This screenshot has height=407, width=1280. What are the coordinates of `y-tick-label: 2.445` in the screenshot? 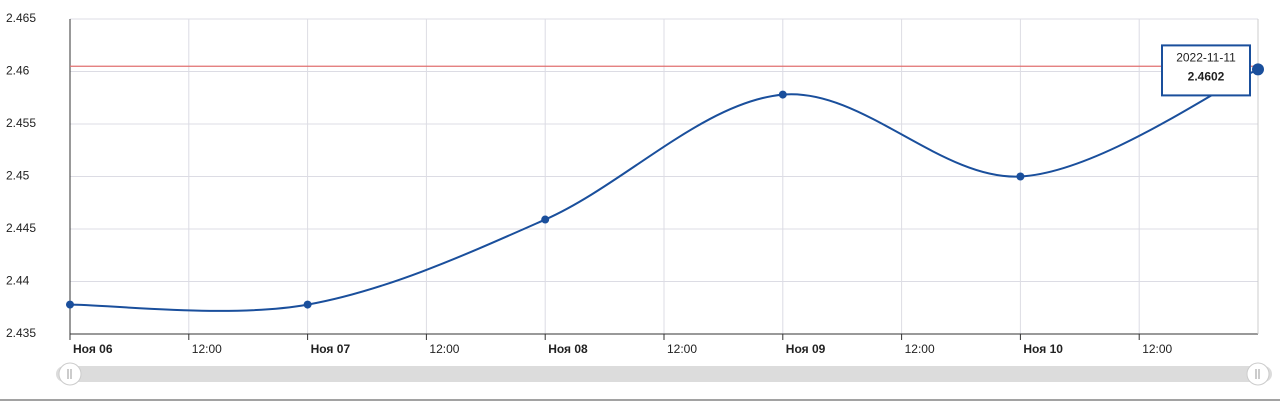 It's located at (21, 228).